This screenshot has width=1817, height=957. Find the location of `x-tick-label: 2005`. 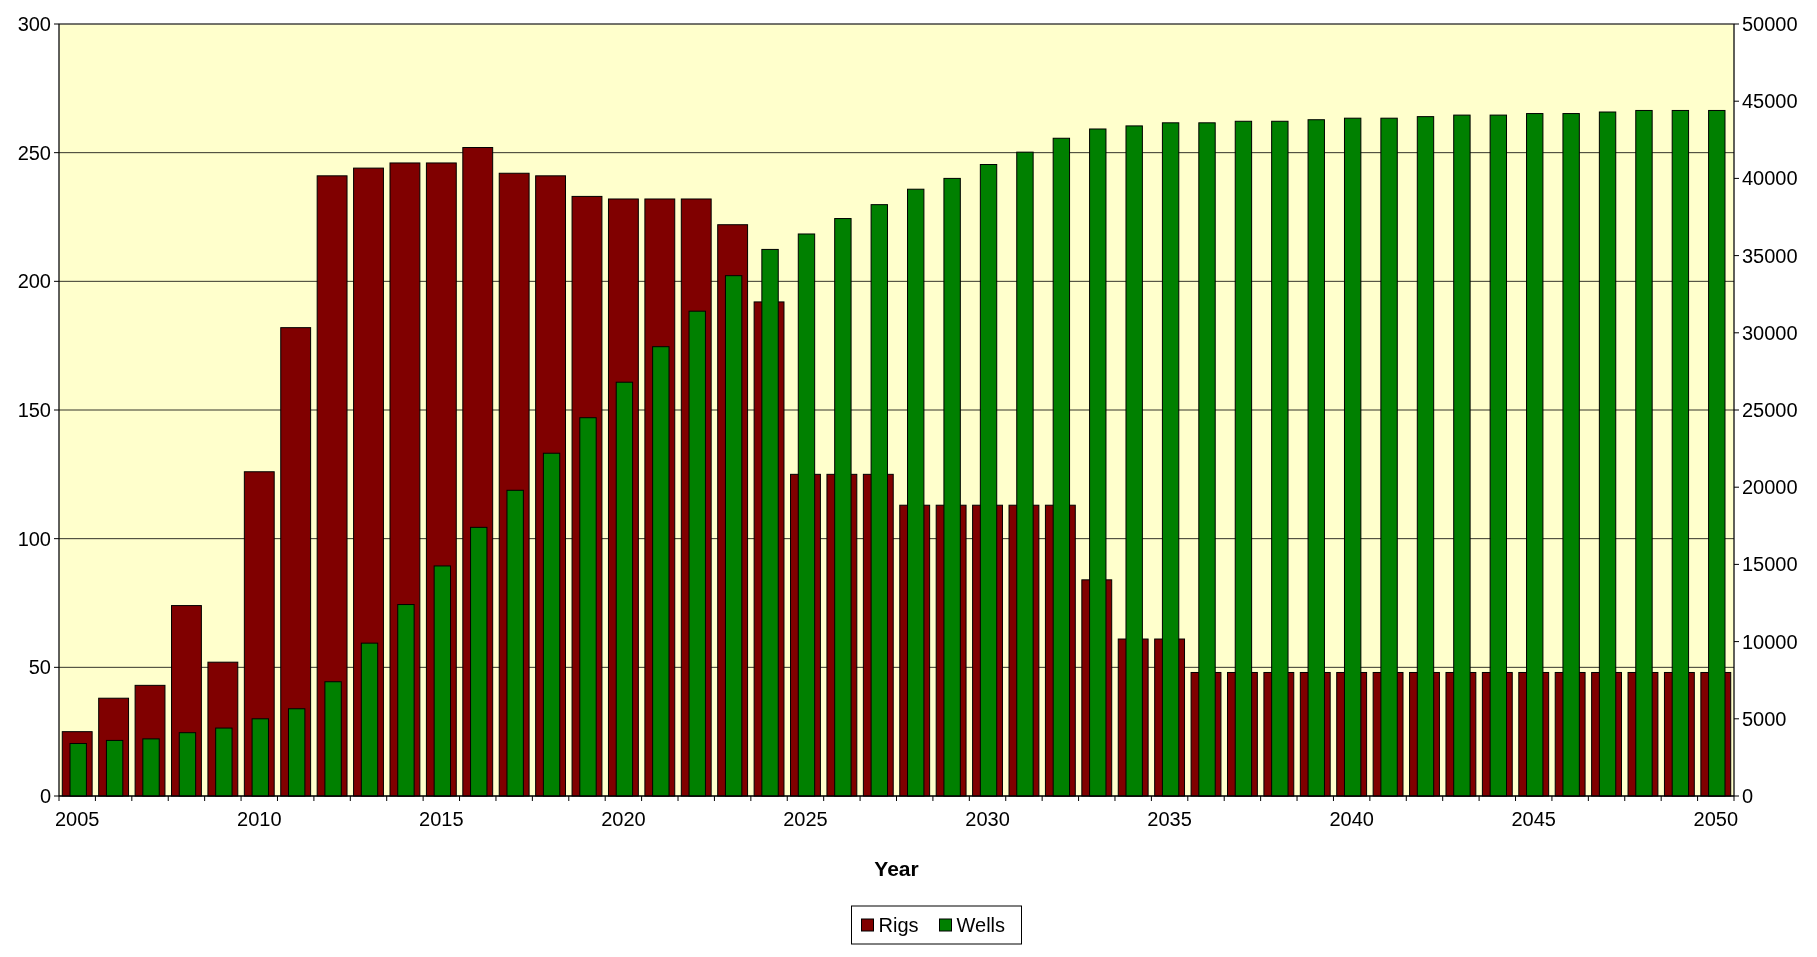

x-tick-label: 2005 is located at coordinates (77, 819).